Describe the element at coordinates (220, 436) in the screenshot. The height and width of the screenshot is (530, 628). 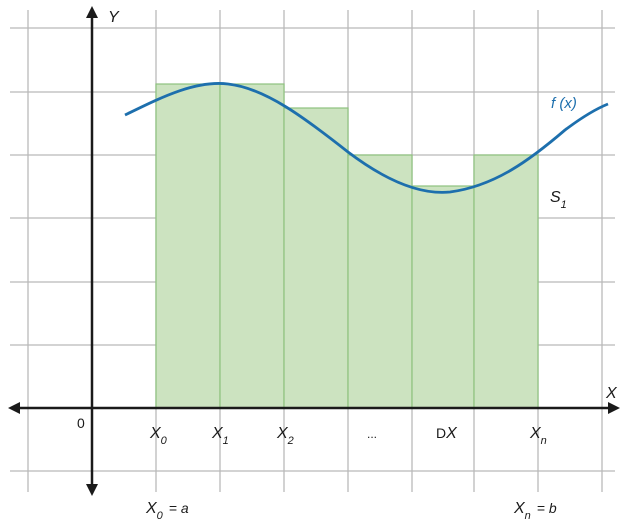
I see `tick-label-x1: X1` at that location.